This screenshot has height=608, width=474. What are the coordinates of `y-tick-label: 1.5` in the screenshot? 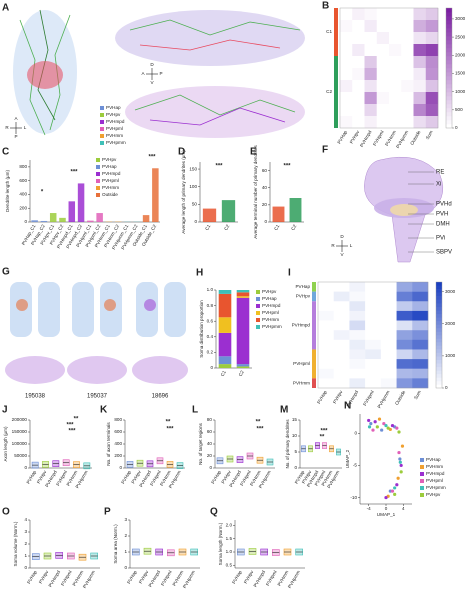 It's located at (229, 538).